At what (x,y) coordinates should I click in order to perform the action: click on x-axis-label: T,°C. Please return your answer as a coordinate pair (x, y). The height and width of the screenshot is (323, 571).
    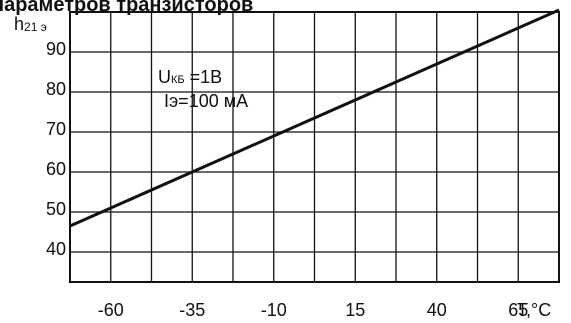
    Looking at the image, I should click on (534, 310).